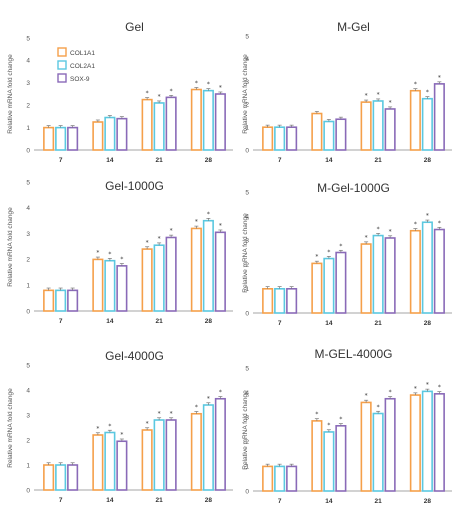 This screenshot has height=505, width=474. I want to click on panel-title: Gel, so click(134, 27).